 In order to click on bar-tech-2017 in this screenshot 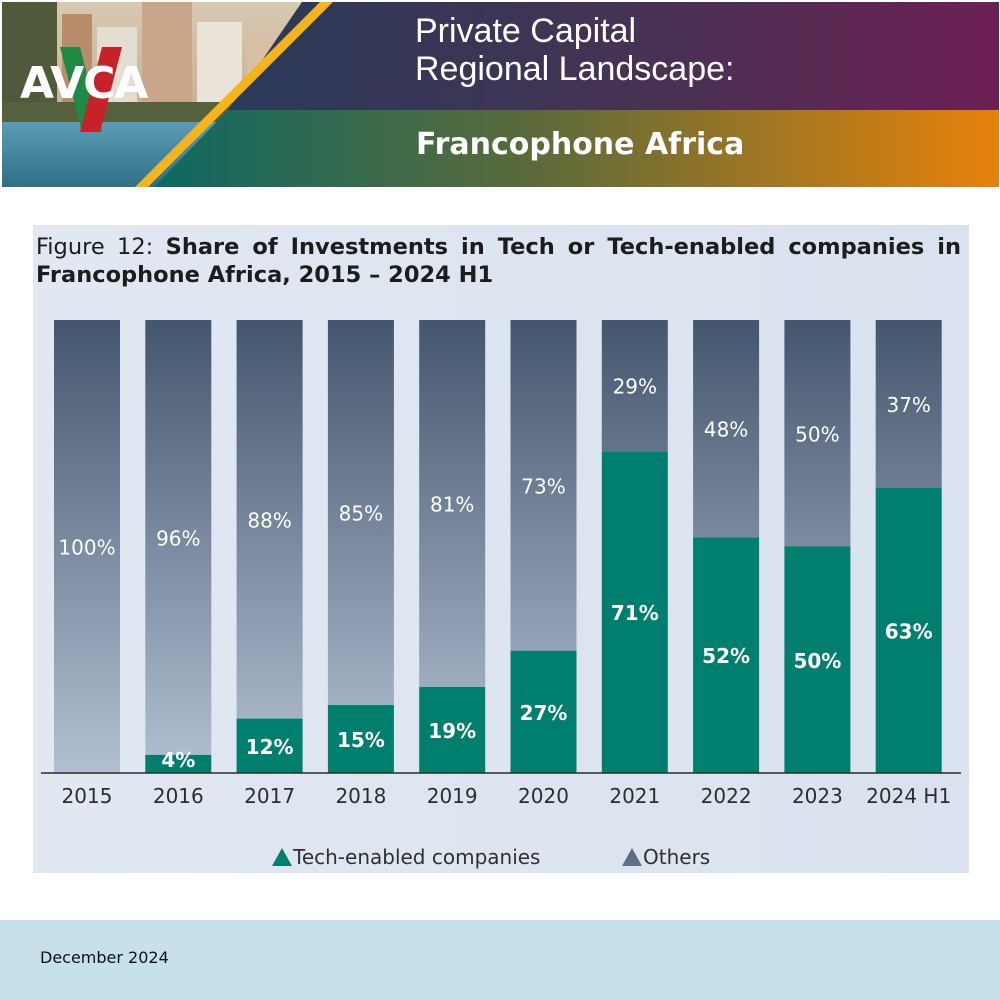, I will do `click(269, 745)`.